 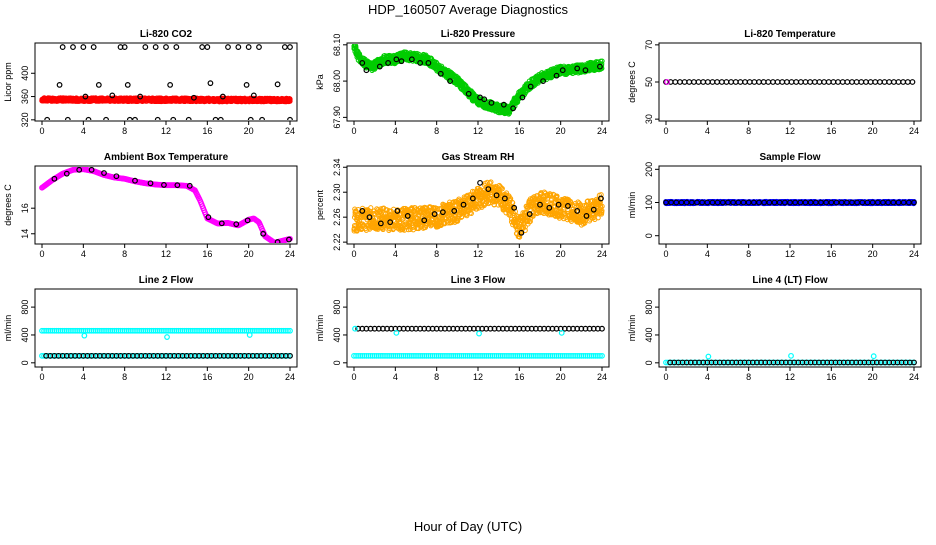 I want to click on y-tick-label: 14, so click(x=25, y=234).